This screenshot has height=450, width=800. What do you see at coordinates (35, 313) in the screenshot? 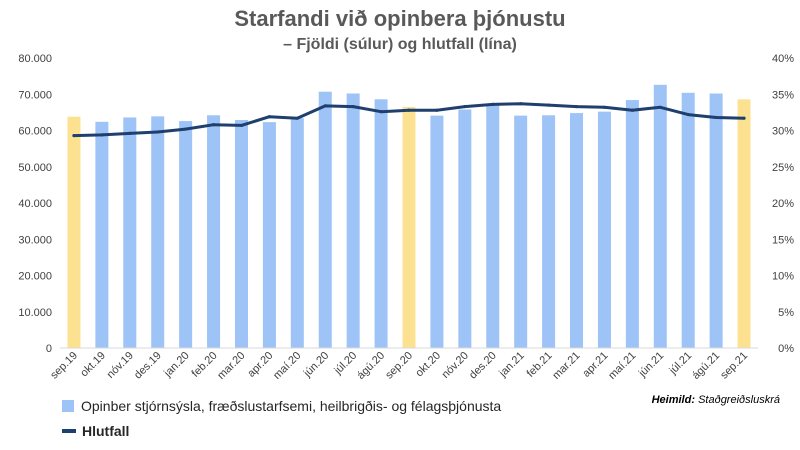
I see `y-left-tick-label: 10.000` at bounding box center [35, 313].